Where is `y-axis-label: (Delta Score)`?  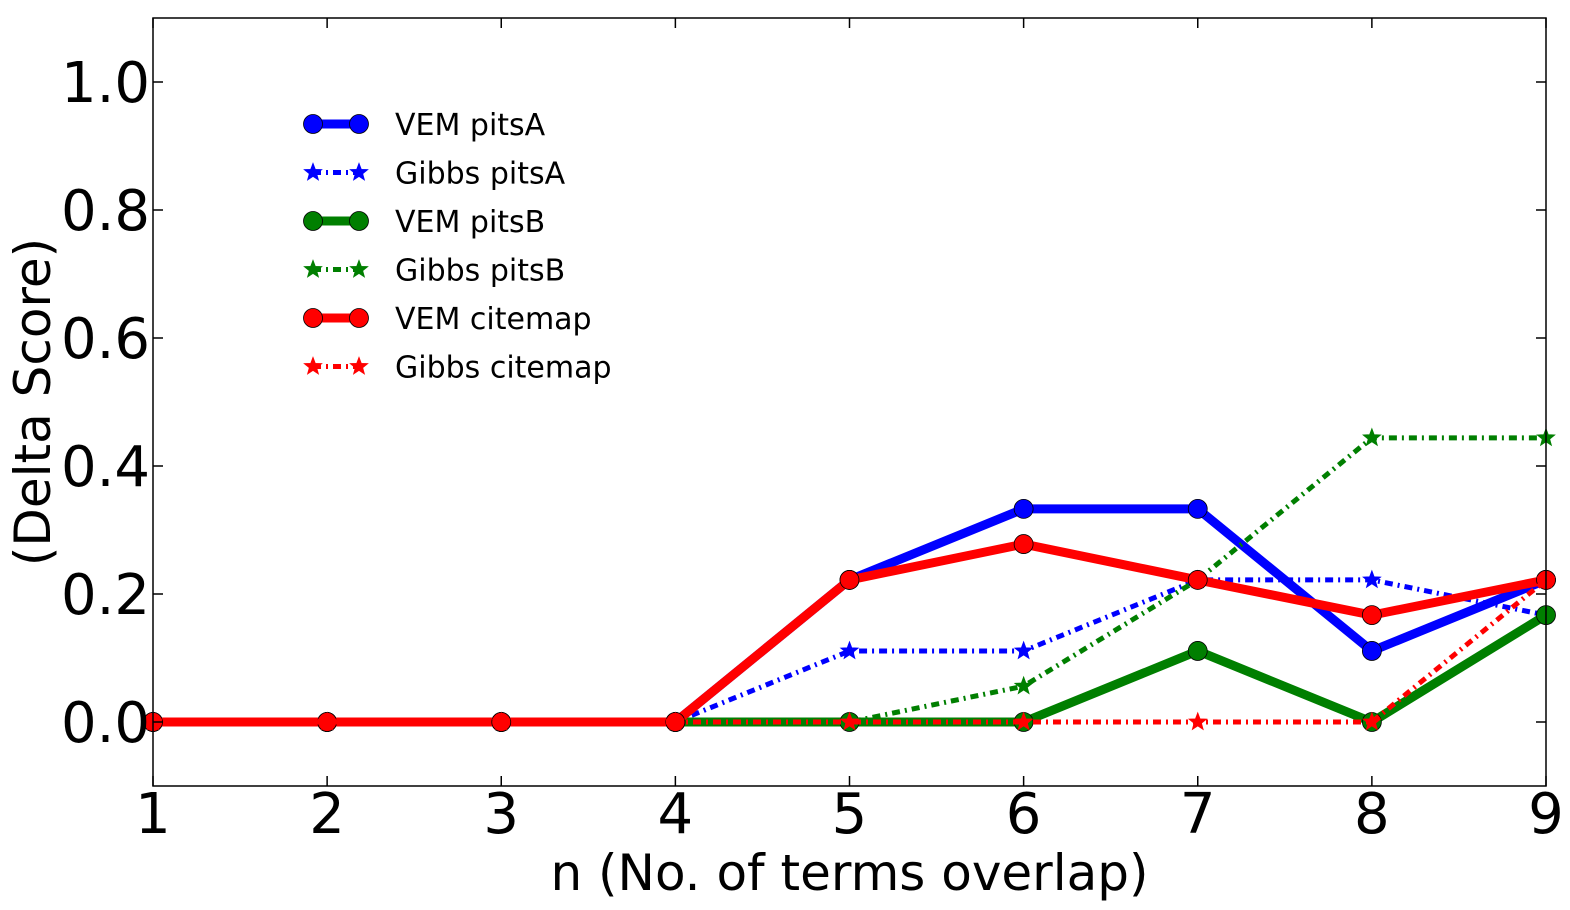 y-axis-label: (Delta Score) is located at coordinates (33, 402).